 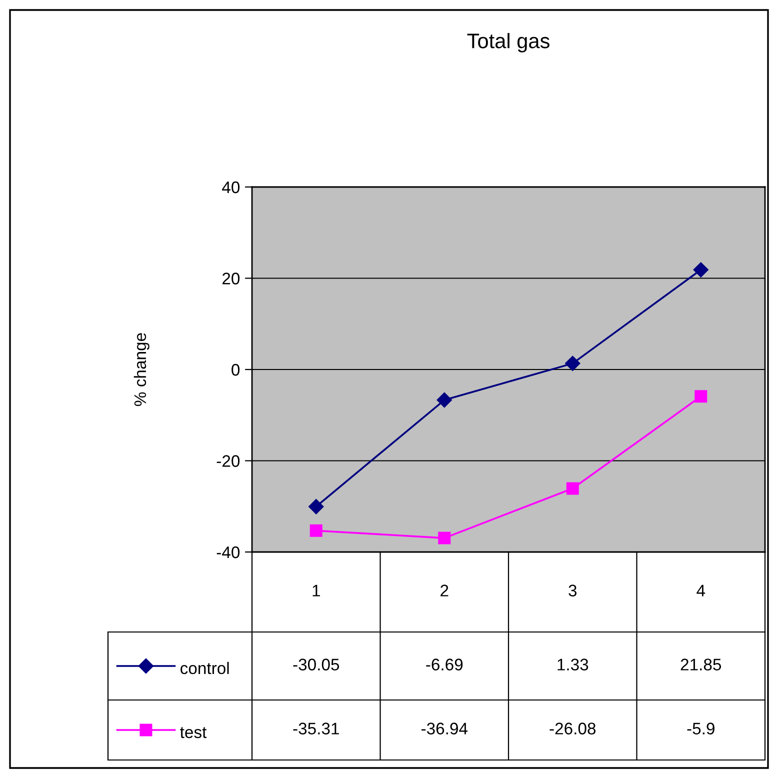 I want to click on legend-label: test, so click(x=193, y=732).